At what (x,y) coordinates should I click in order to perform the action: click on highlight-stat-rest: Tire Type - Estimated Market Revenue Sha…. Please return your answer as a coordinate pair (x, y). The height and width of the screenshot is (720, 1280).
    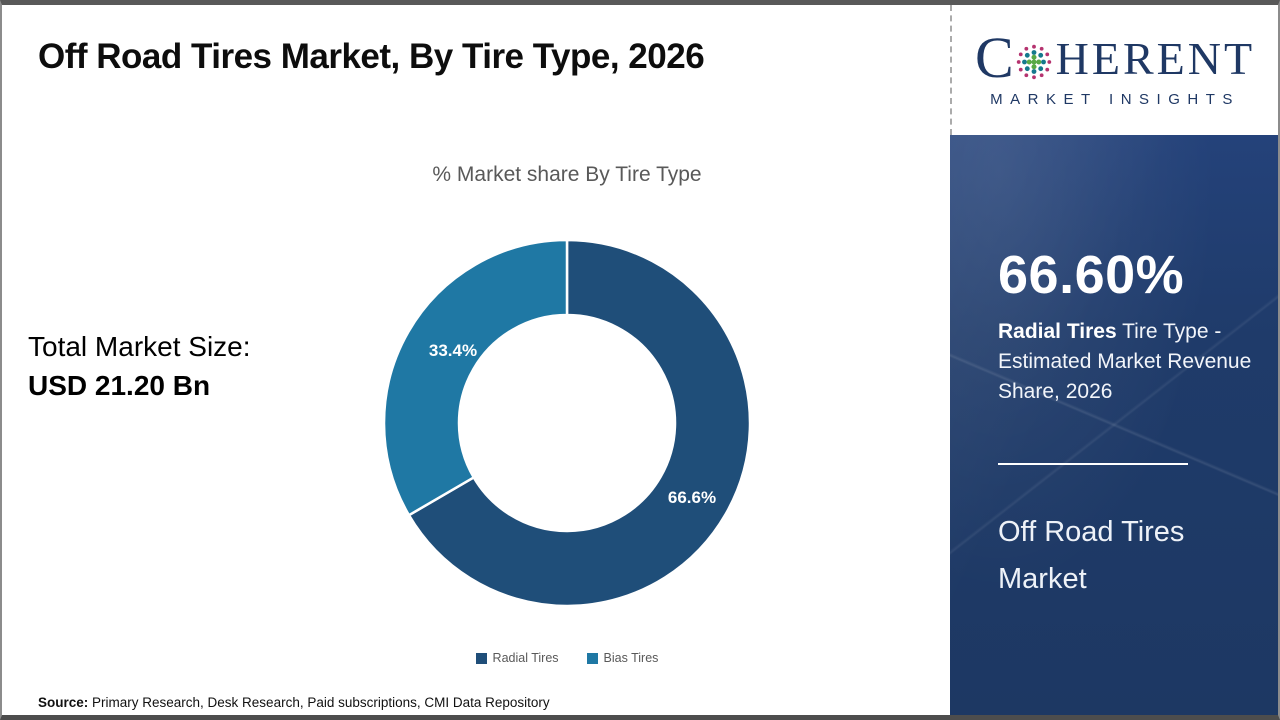
    Looking at the image, I should click on (1125, 361).